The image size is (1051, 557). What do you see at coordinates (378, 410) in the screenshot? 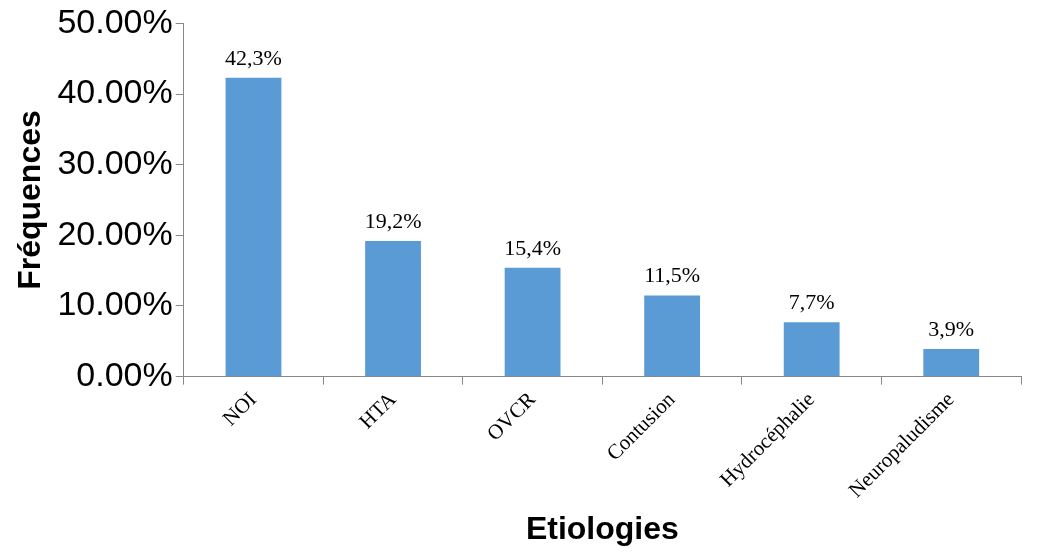
I see `x-tick-label: HTA` at bounding box center [378, 410].